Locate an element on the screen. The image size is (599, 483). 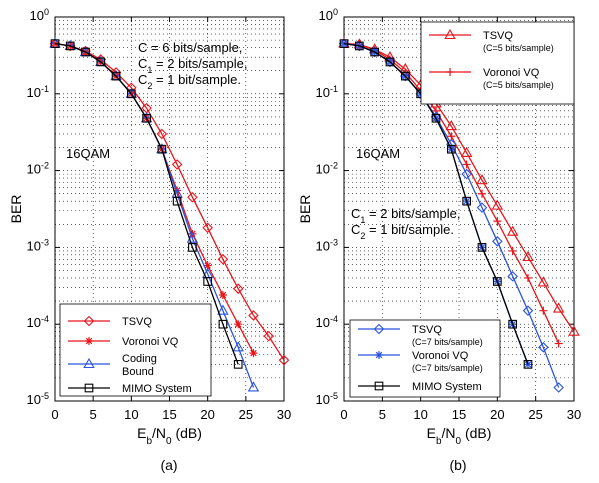
y-tick-label: 10⁻⁵ is located at coordinates (327, 399).